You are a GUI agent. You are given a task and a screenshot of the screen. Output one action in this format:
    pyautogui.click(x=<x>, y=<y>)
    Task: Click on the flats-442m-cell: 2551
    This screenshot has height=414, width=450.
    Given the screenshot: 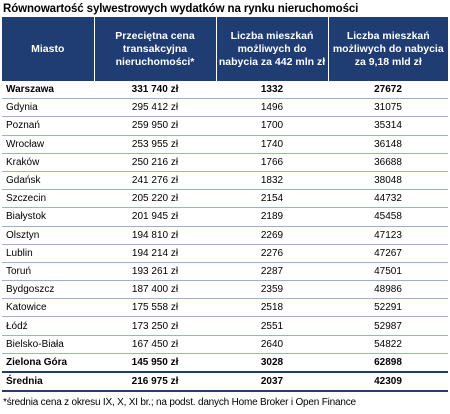 What is the action you would take?
    pyautogui.click(x=272, y=326)
    